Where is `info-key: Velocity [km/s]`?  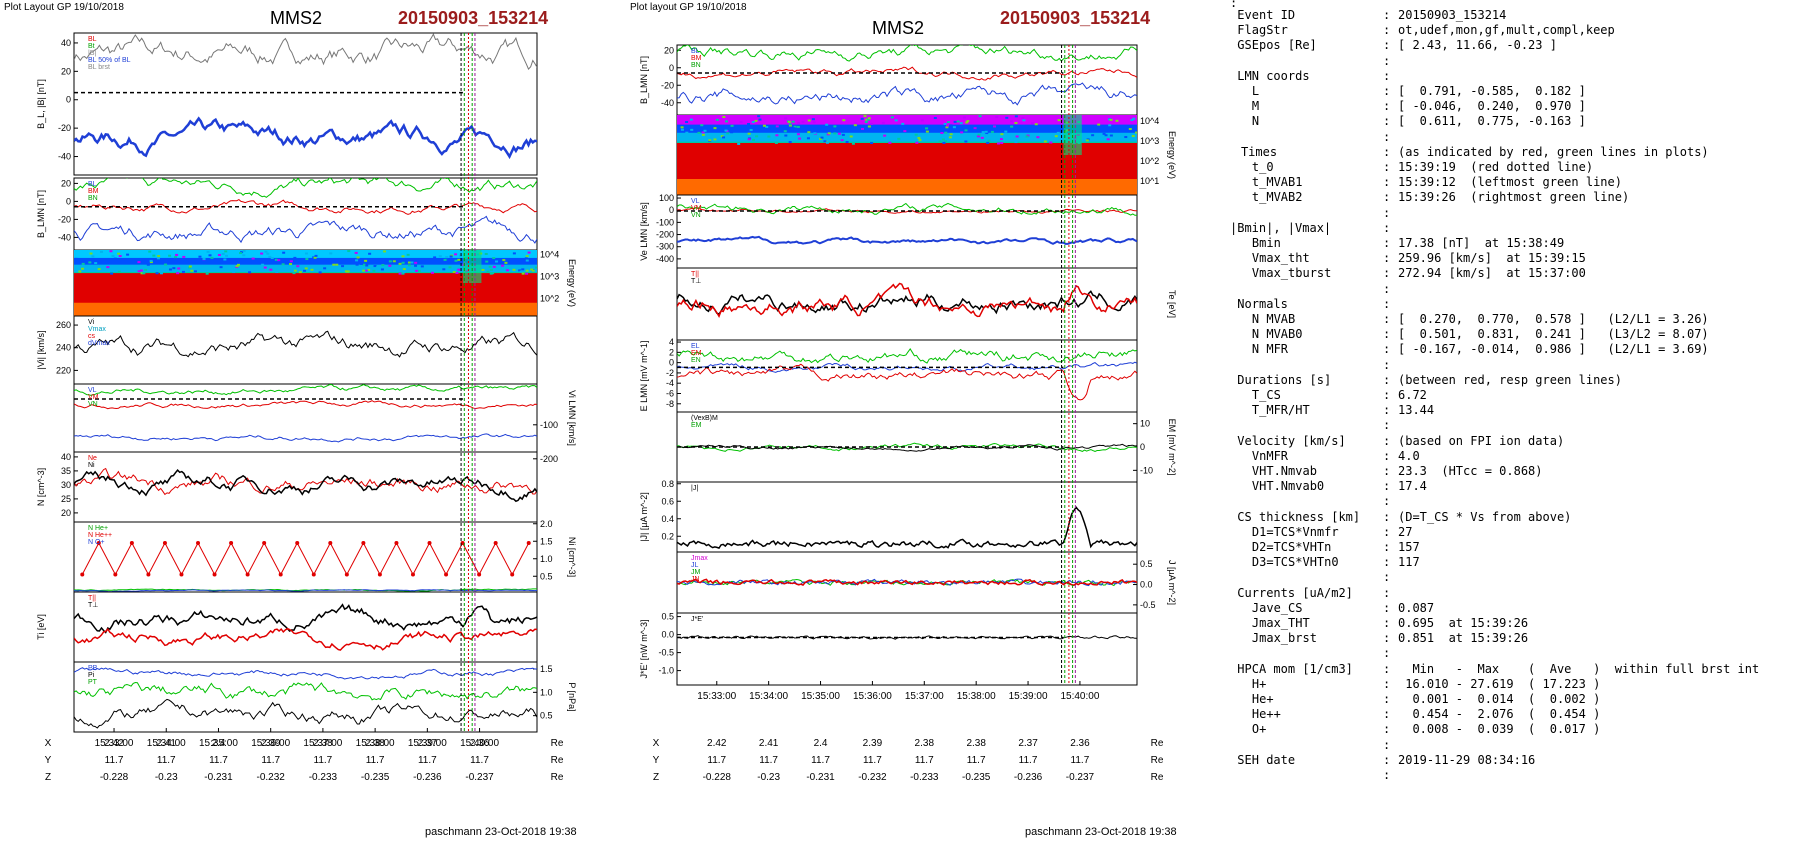 info-key: Velocity [km/s] is located at coordinates (1291, 440).